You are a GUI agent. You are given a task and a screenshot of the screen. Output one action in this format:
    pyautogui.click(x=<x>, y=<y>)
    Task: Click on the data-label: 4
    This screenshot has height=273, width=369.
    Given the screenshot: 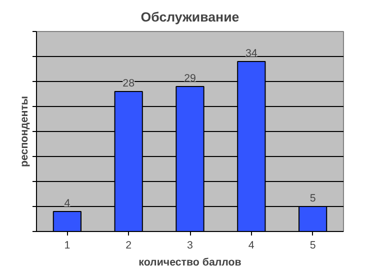 What is the action you would take?
    pyautogui.click(x=67, y=204)
    